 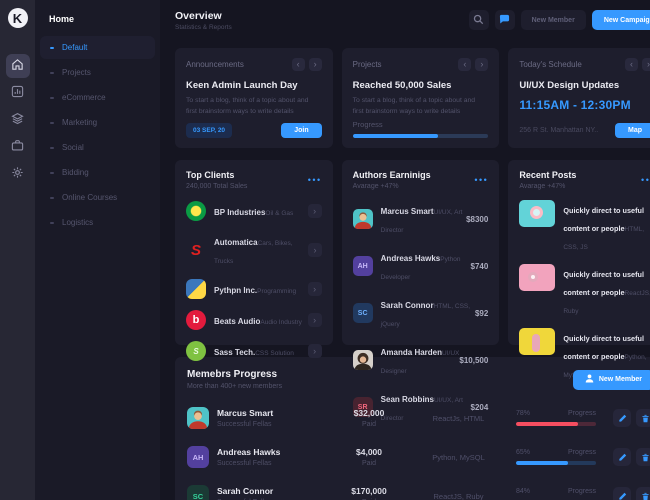 I want to click on nav-home-button, so click(x=17, y=66).